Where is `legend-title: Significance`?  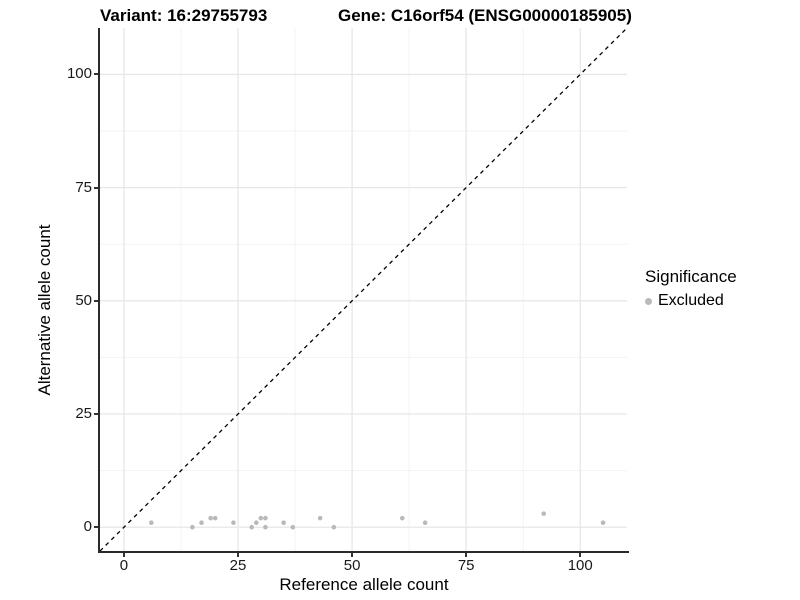
legend-title: Significance is located at coordinates (691, 276).